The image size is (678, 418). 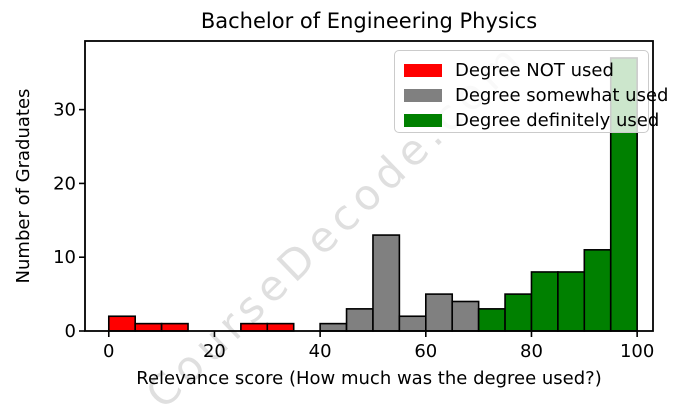 I want to click on legend-label: Degree NOT used, so click(x=534, y=70).